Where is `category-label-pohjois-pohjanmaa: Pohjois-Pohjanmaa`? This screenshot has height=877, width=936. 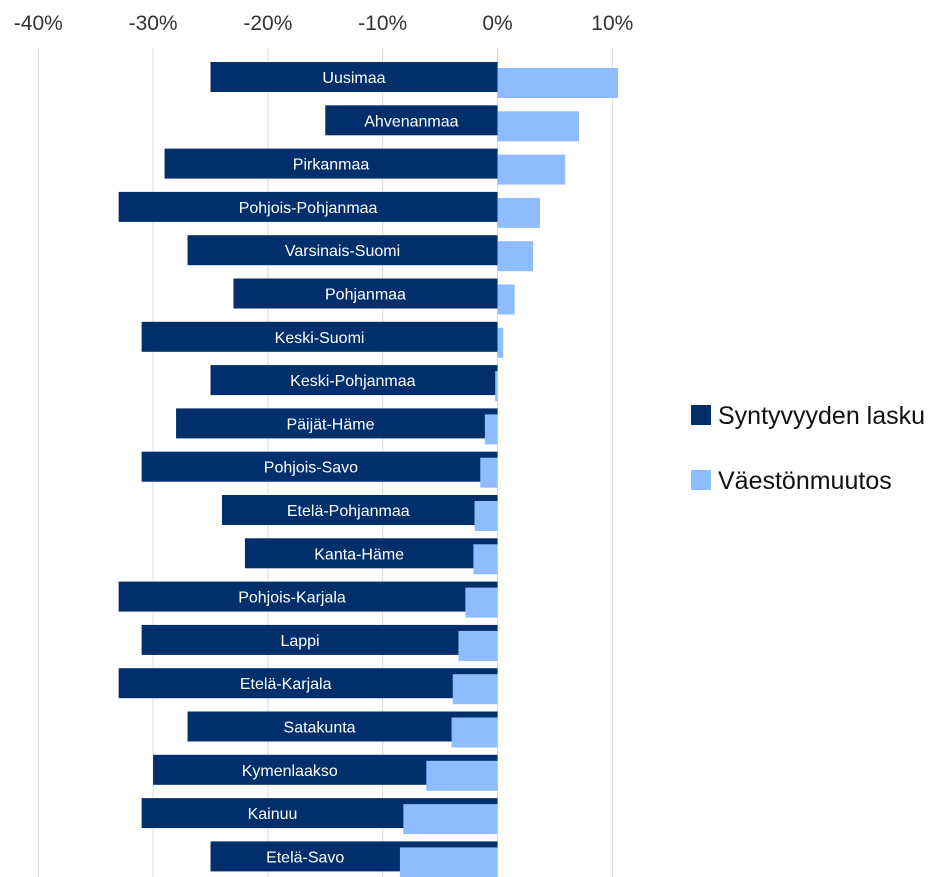
category-label-pohjois-pohjanmaa: Pohjois-Pohjanmaa is located at coordinates (308, 208).